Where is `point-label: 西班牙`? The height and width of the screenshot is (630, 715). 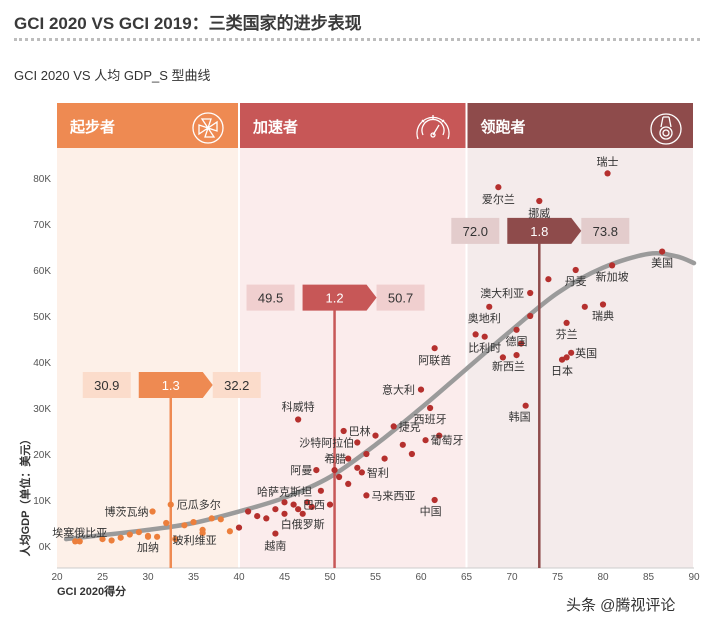 point-label: 西班牙 is located at coordinates (430, 419).